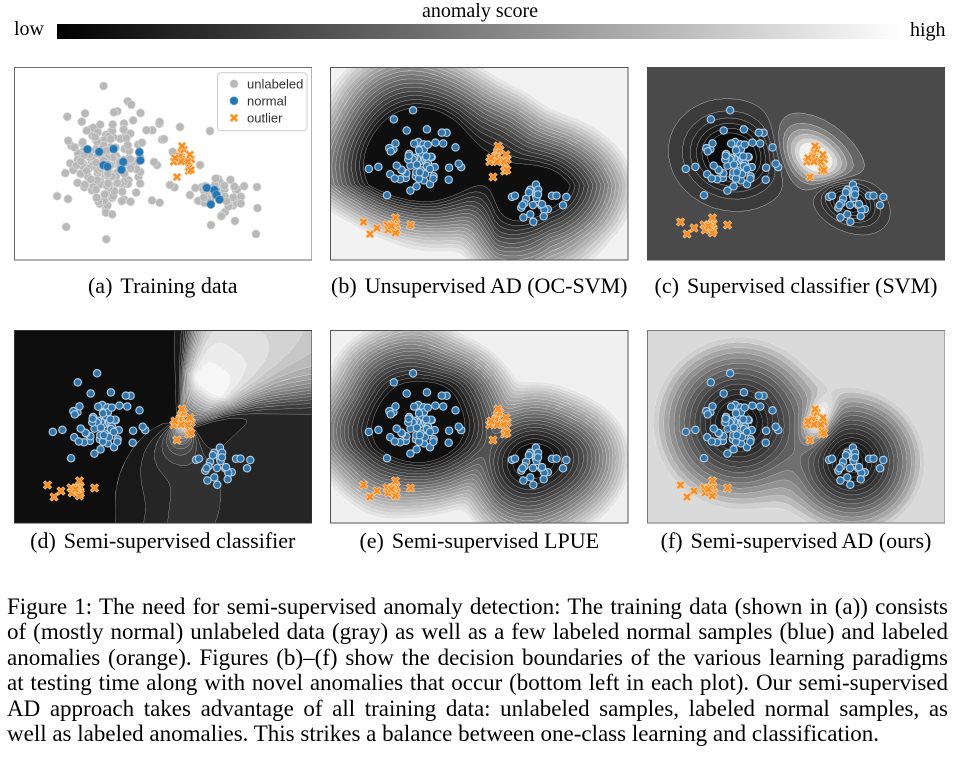 This screenshot has height=760, width=960. I want to click on svg-text: outlier, so click(265, 117).